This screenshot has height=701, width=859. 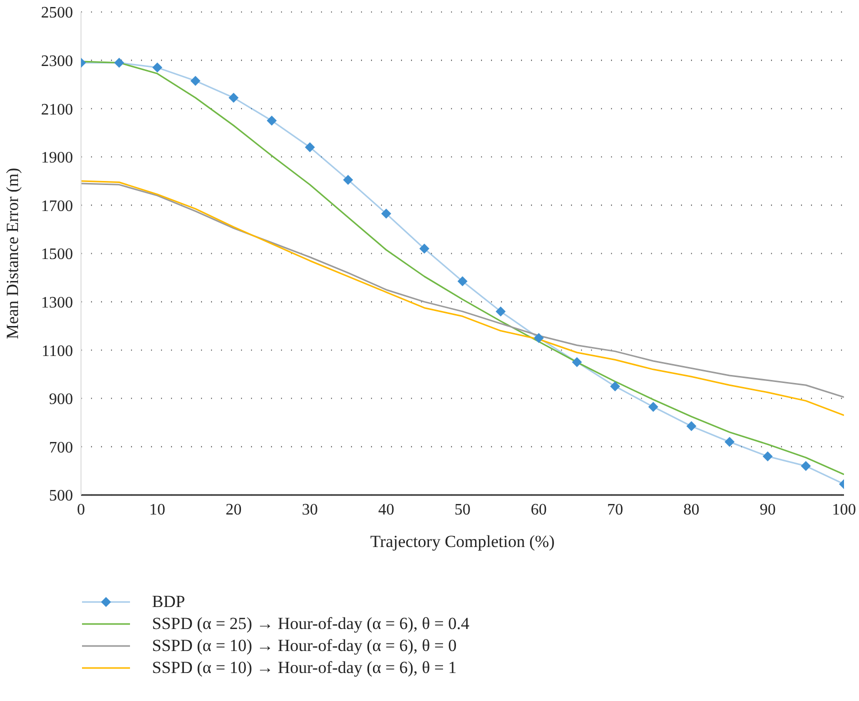 What do you see at coordinates (57, 255) in the screenshot?
I see `y-tick-label: 1500` at bounding box center [57, 255].